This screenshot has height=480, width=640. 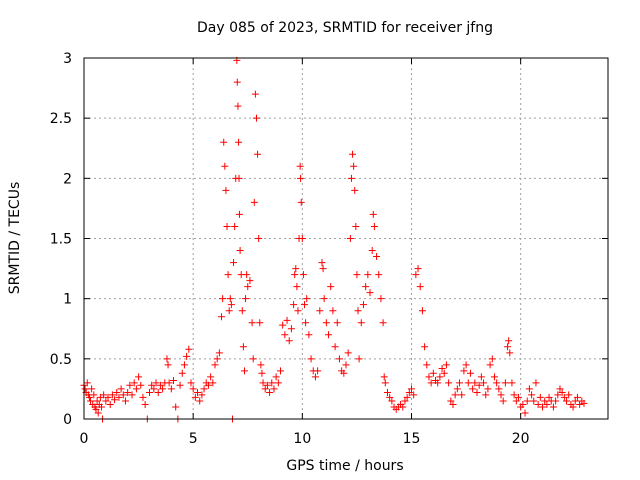 I want to click on x-tick-label: 15, so click(x=412, y=439).